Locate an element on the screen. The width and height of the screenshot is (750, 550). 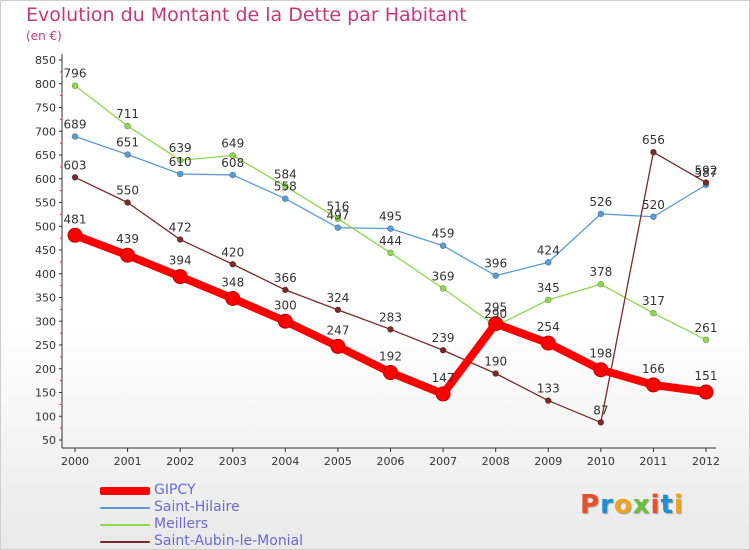
data-label-saint-aubin-le-monial: 133 is located at coordinates (548, 389).